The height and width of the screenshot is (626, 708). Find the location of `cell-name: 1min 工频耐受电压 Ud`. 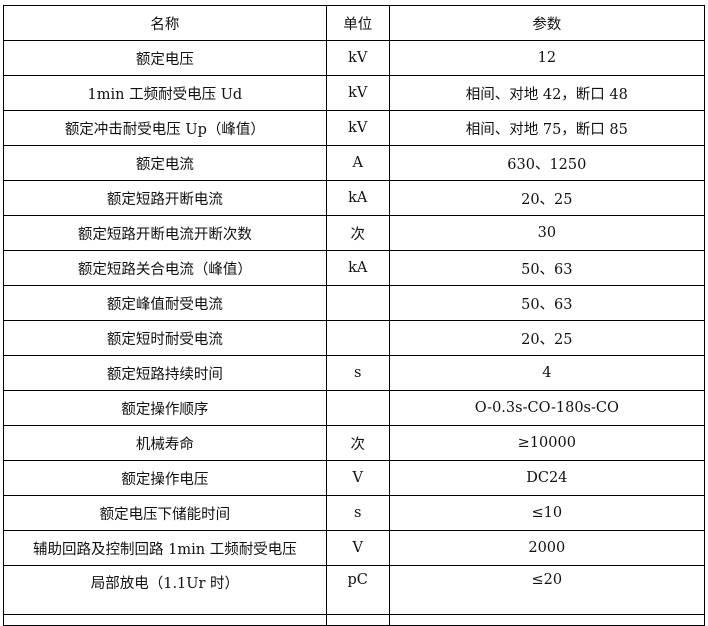

cell-name: 1min 工频耐受电压 Ud is located at coordinates (165, 93).